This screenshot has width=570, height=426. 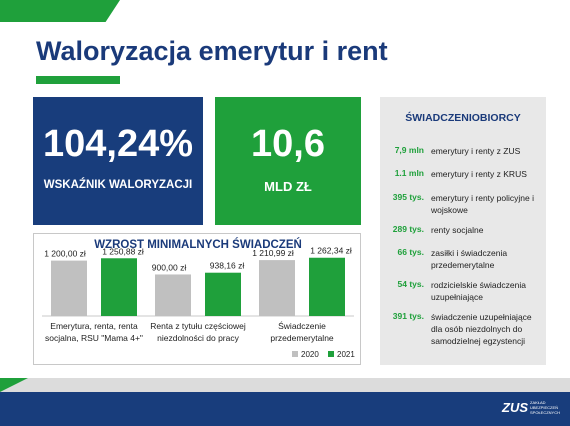 I want to click on beneficiary-count: 66 tys., so click(x=410, y=252).